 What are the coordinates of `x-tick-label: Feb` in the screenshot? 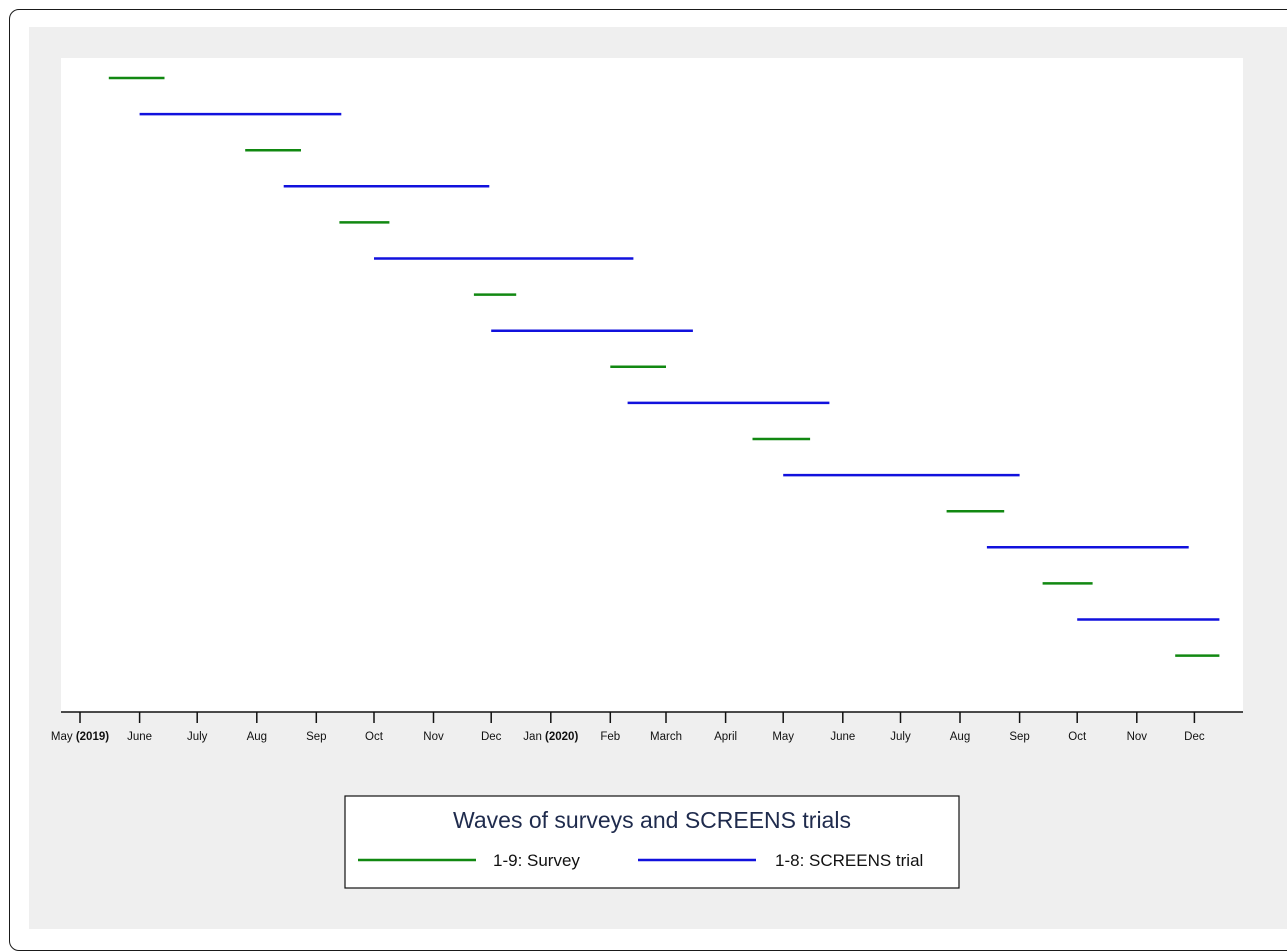 It's located at (610, 737).